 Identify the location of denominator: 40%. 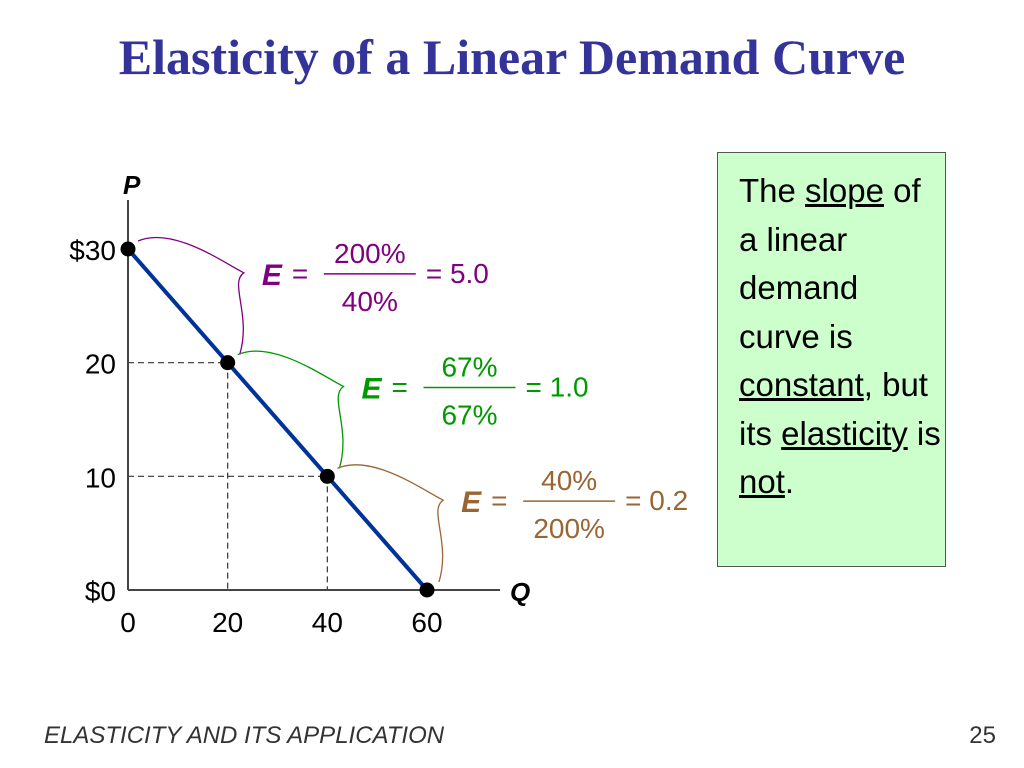
(370, 301).